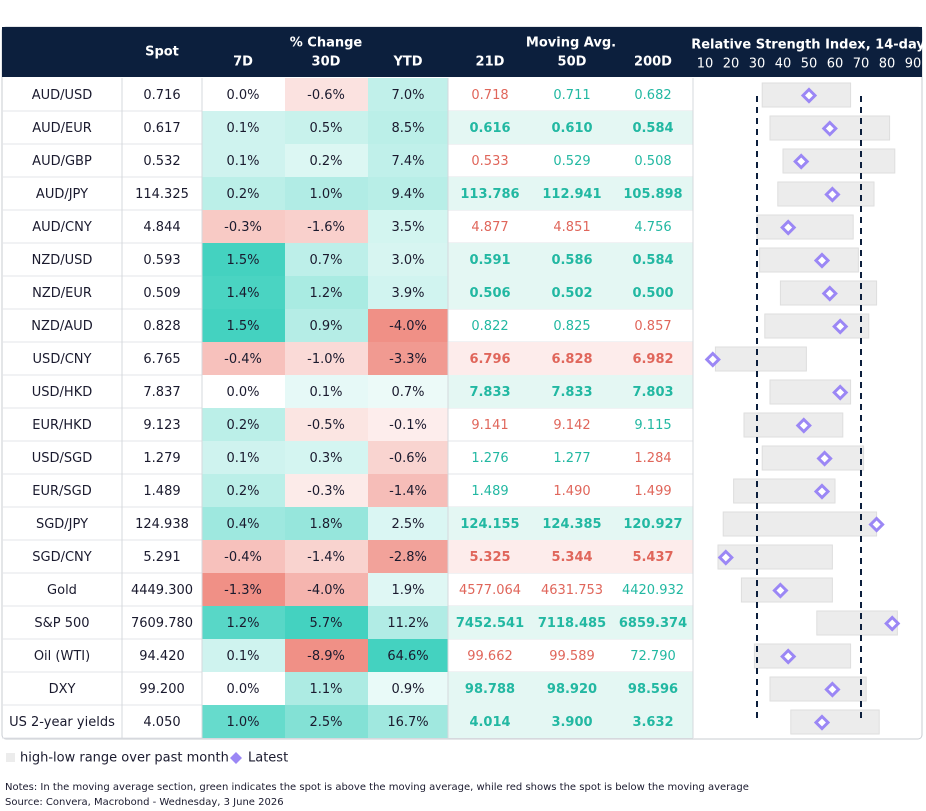  What do you see at coordinates (653, 590) in the screenshot?
I see `ma-value: 4420.932` at bounding box center [653, 590].